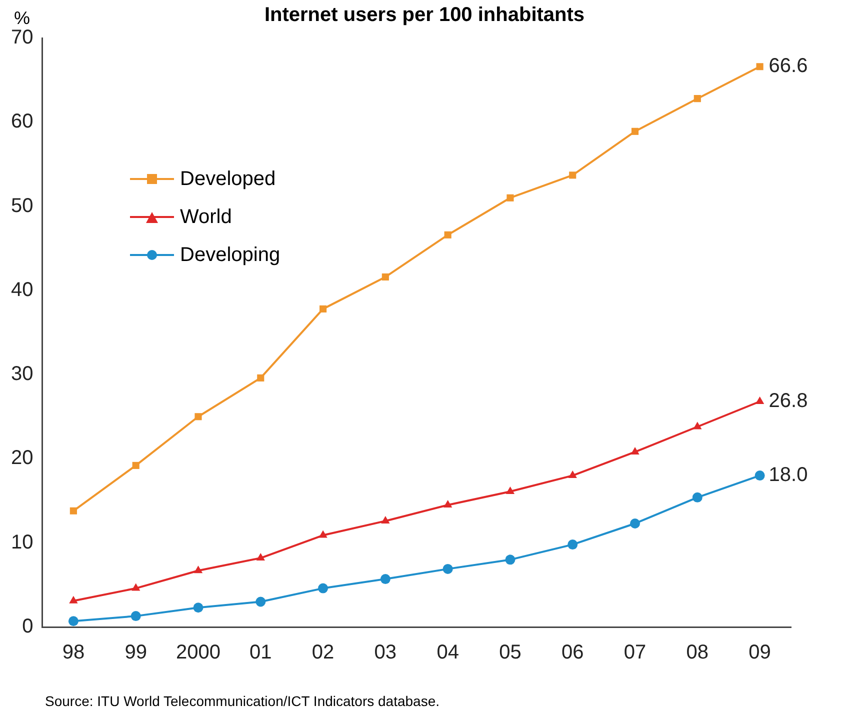 This screenshot has width=849, height=713. Describe the element at coordinates (697, 653) in the screenshot. I see `x-tick-label: 08` at that location.